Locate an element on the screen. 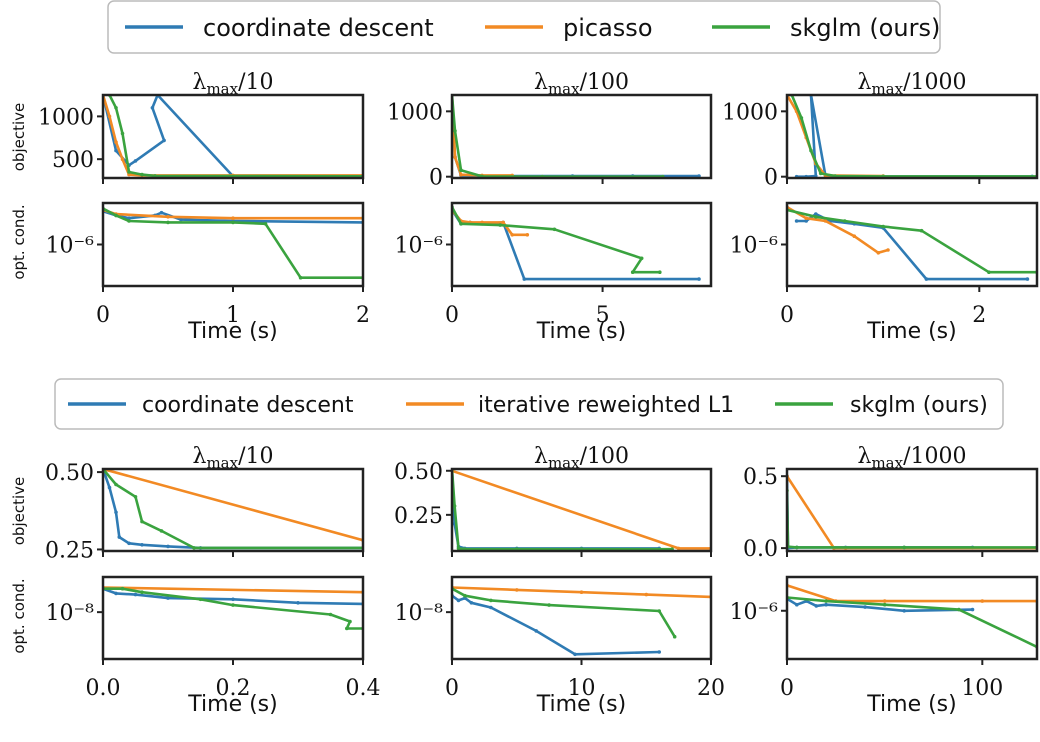 This screenshot has height=742, width=1040. x-tick-label: 20 is located at coordinates (711, 688).